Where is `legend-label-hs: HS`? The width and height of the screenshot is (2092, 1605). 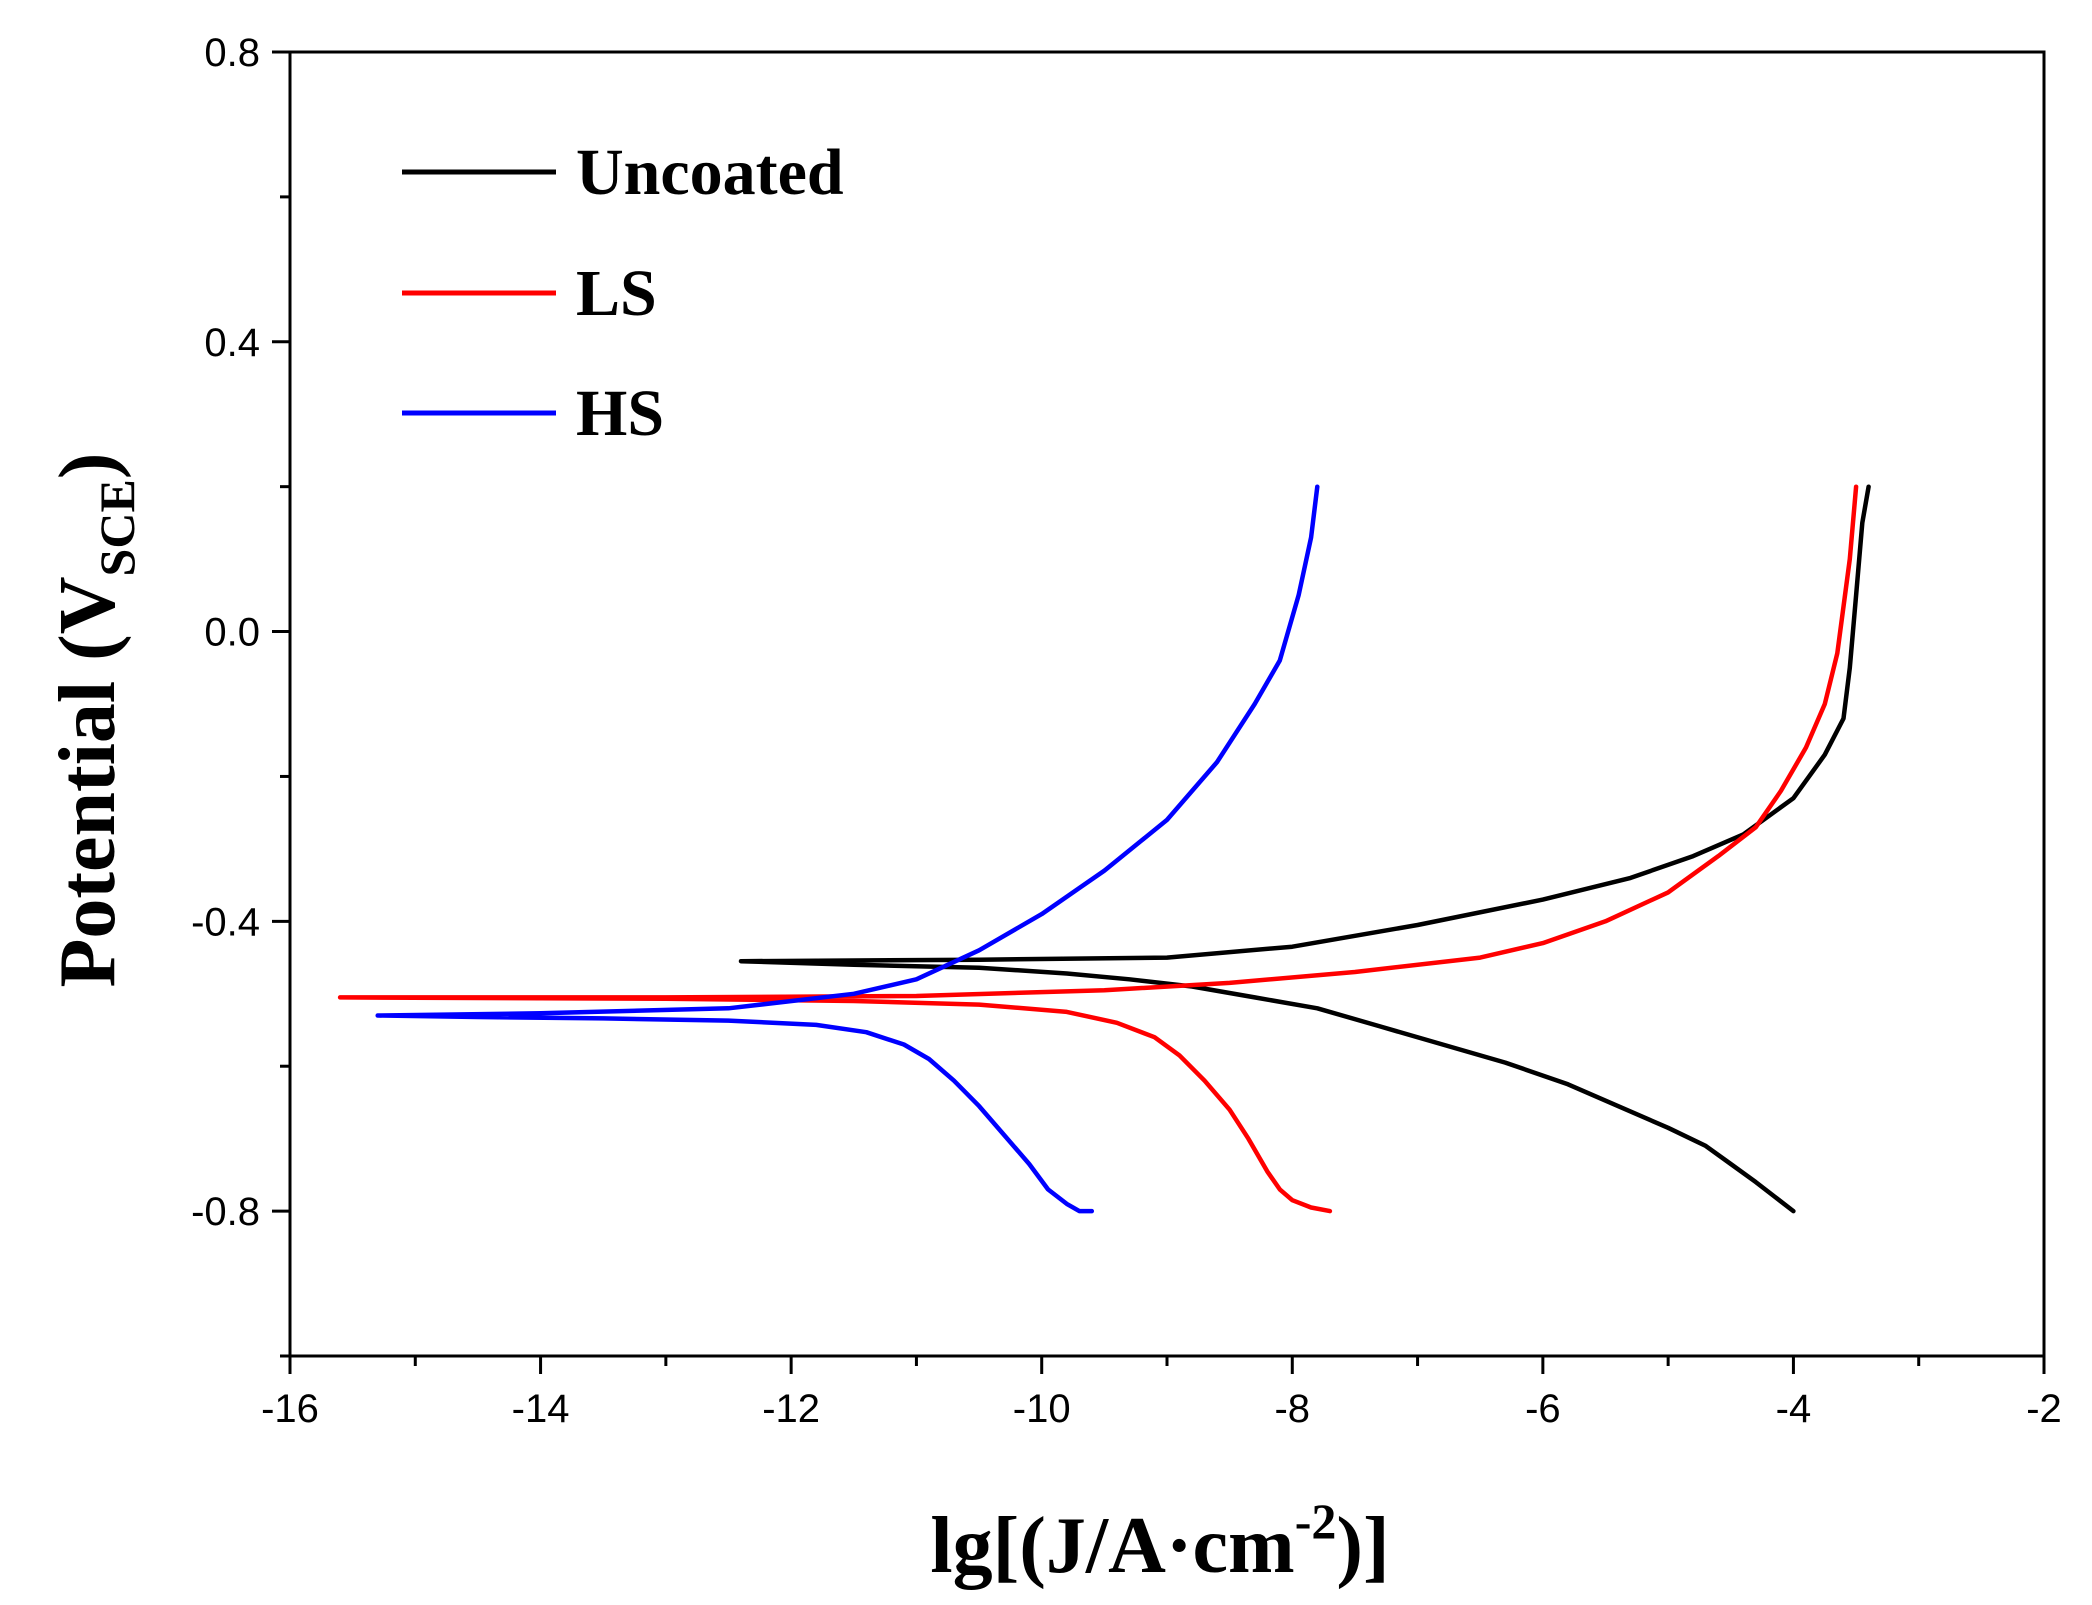
legend-label-hs: HS is located at coordinates (620, 413).